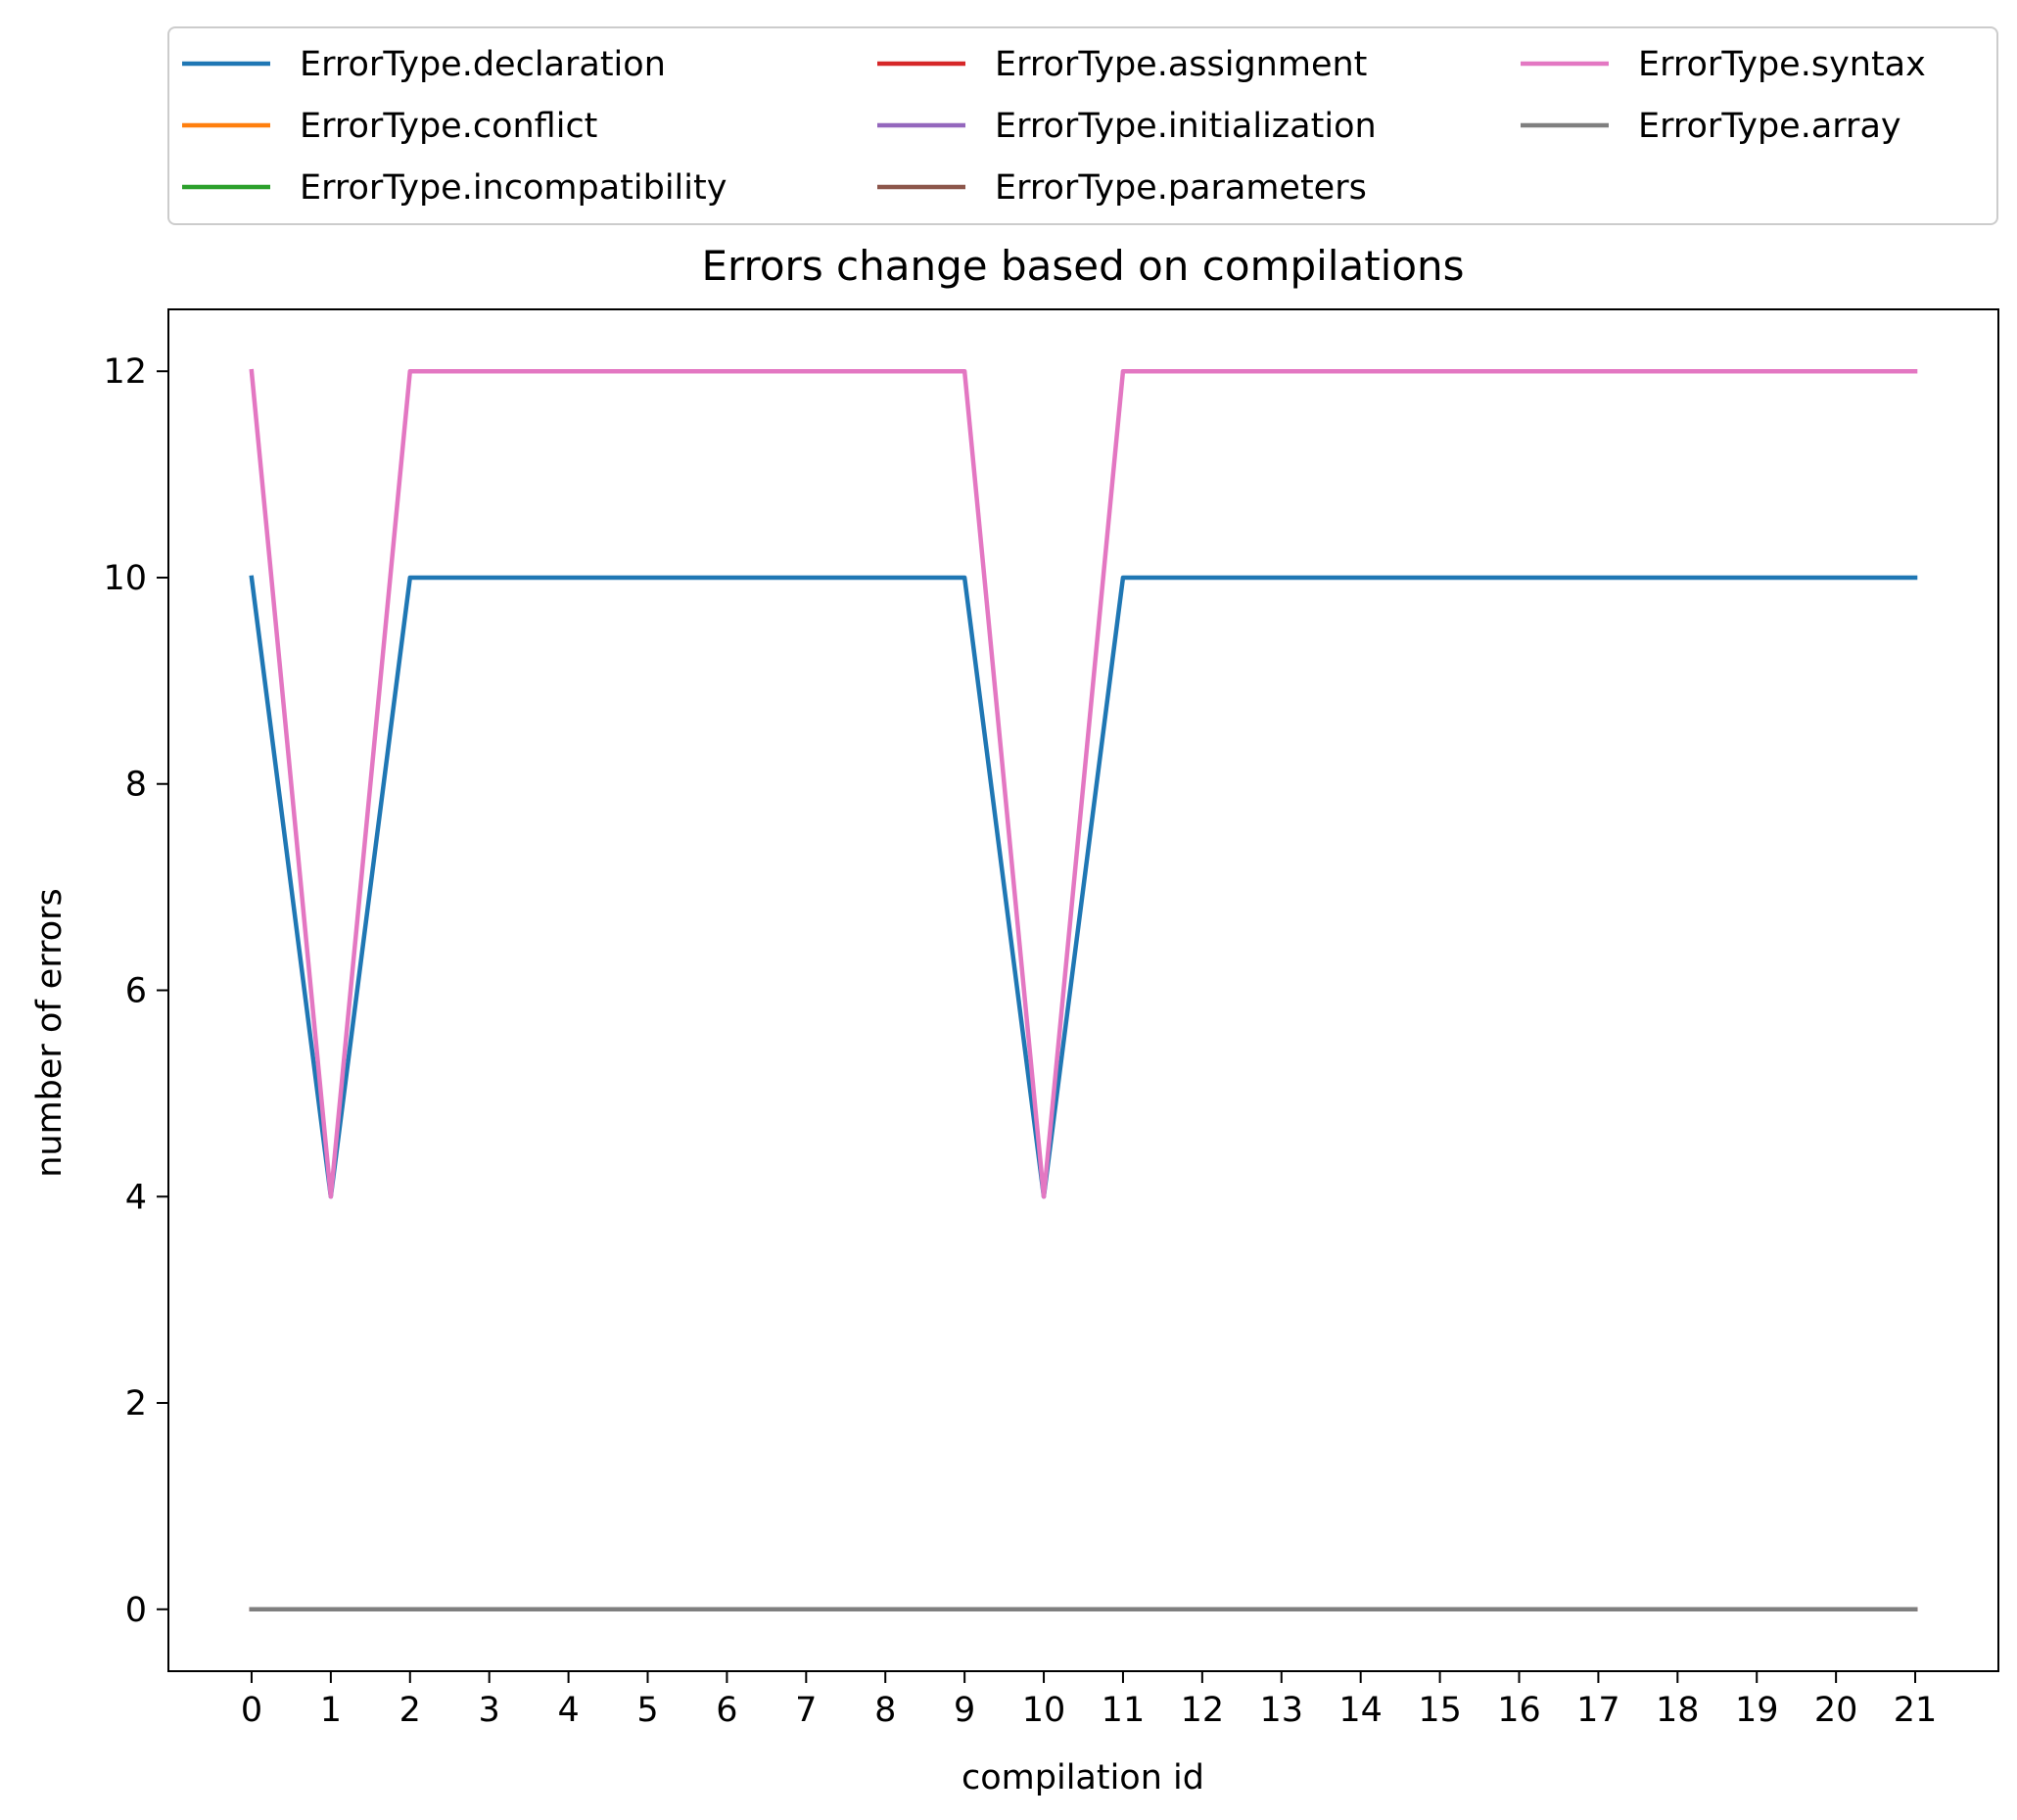  What do you see at coordinates (331, 1710) in the screenshot?
I see `x-tick-label: 1` at bounding box center [331, 1710].